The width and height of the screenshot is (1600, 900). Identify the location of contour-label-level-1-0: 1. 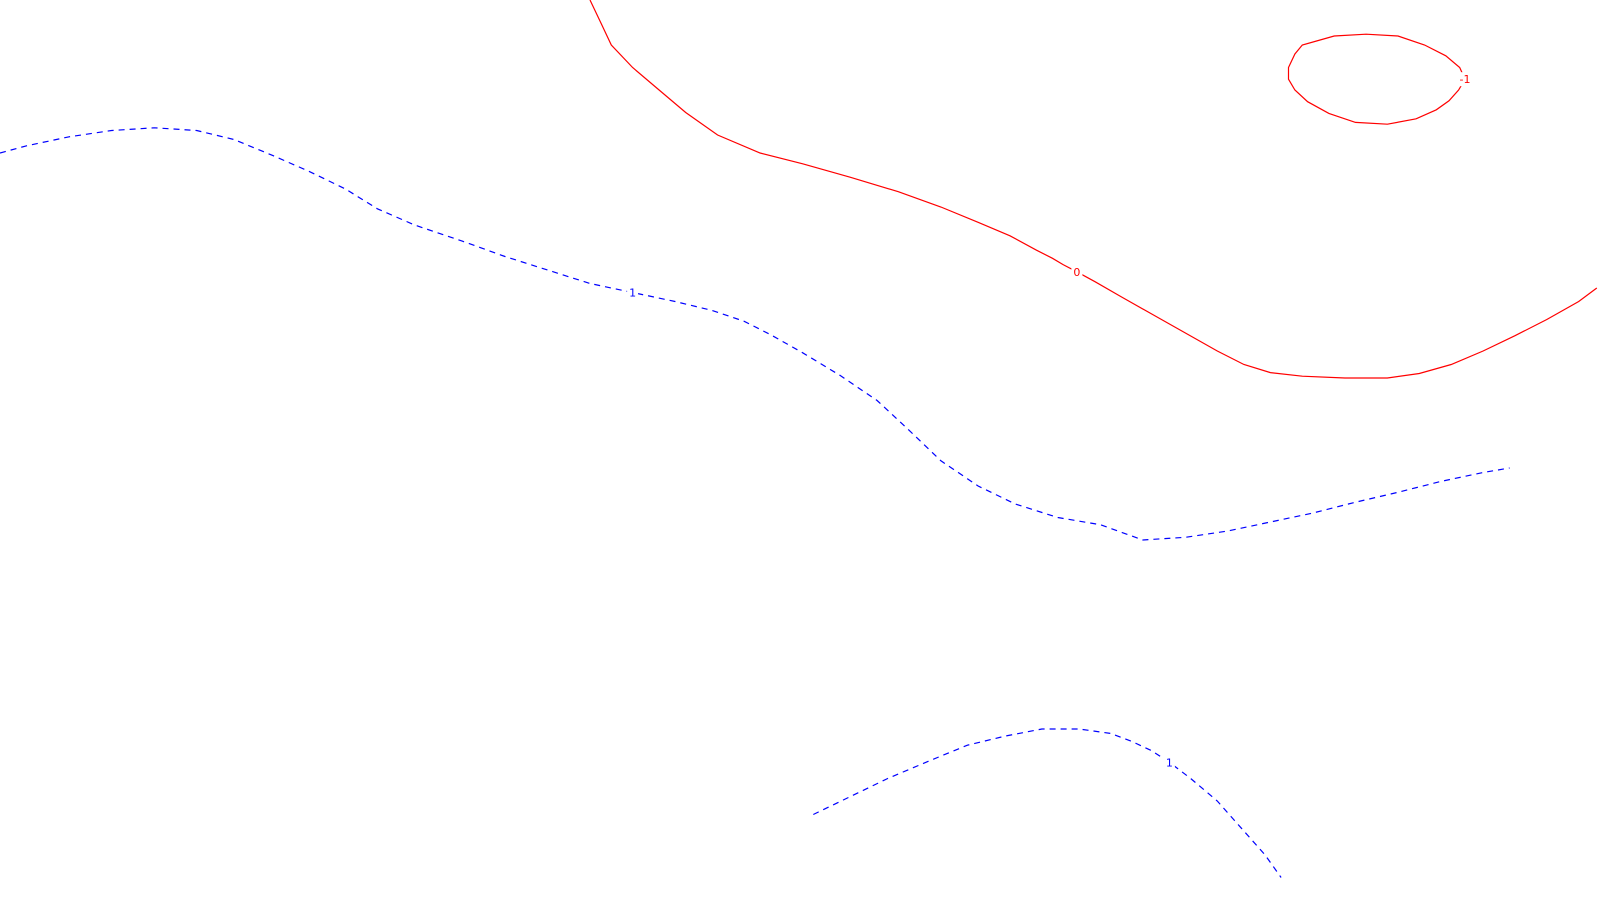
(632, 293).